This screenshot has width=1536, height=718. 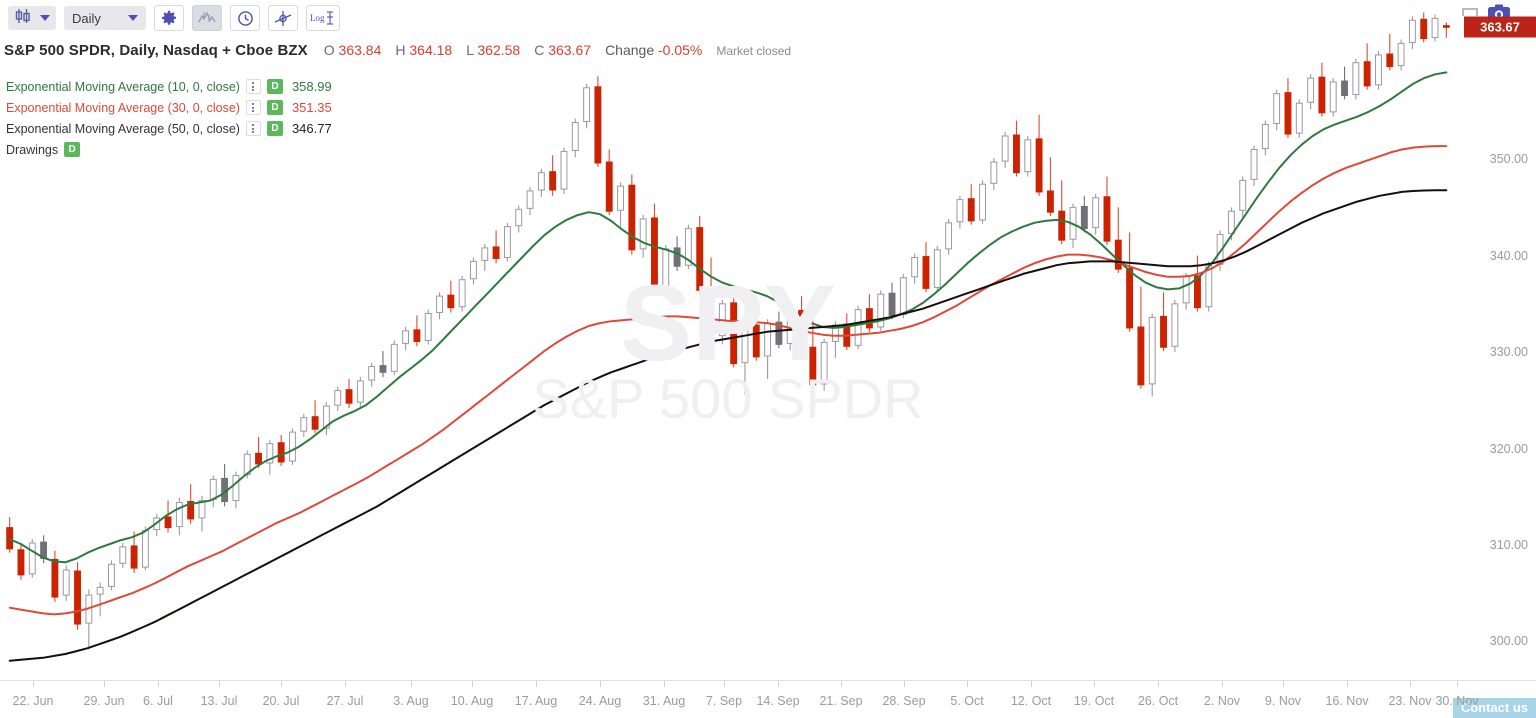 I want to click on time-tick-label: 10. Aug, so click(x=472, y=701).